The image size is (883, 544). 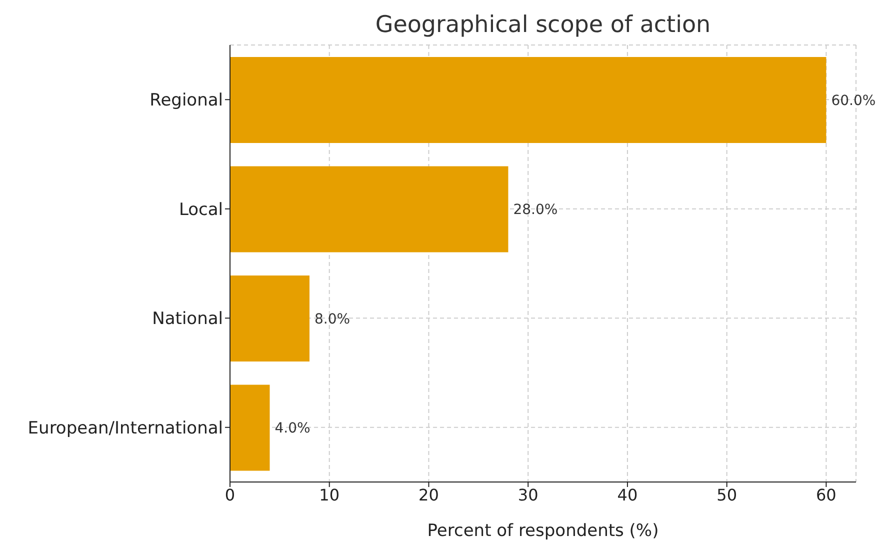 What do you see at coordinates (826, 494) in the screenshot?
I see `x-tick-label: 60` at bounding box center [826, 494].